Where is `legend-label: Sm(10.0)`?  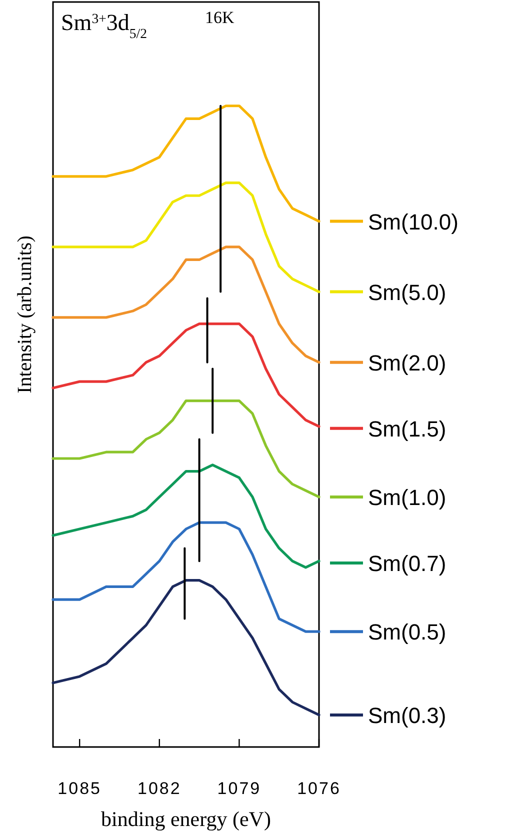 legend-label: Sm(10.0) is located at coordinates (413, 221).